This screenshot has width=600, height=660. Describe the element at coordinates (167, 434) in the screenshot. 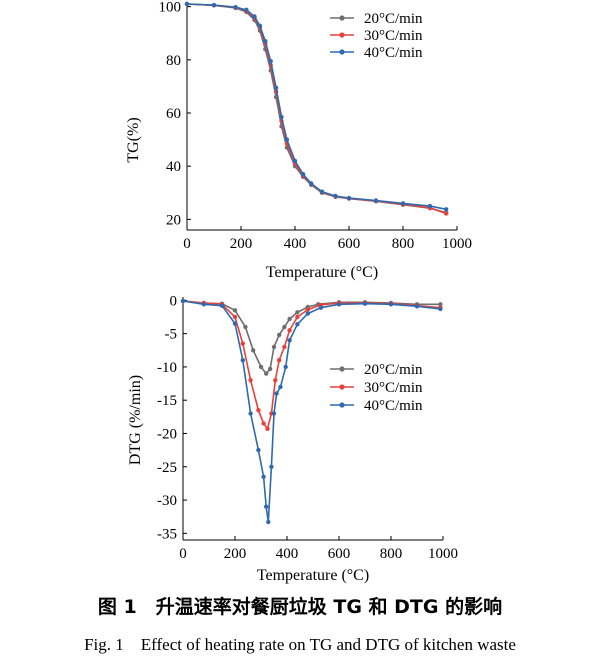

I see `dtg-y-tick-label: -20` at that location.